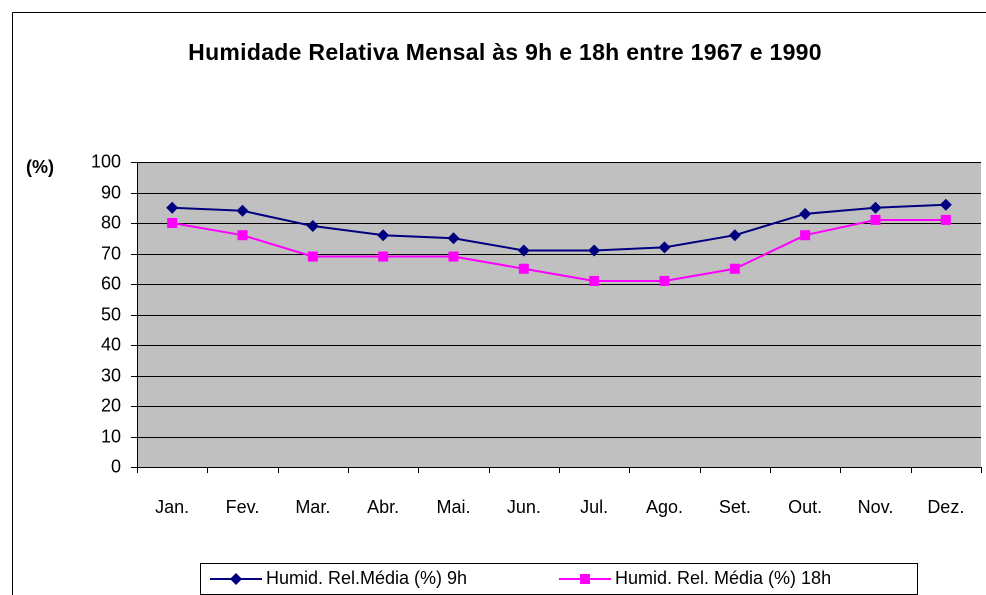  I want to click on y-tick-label: 0, so click(116, 466).